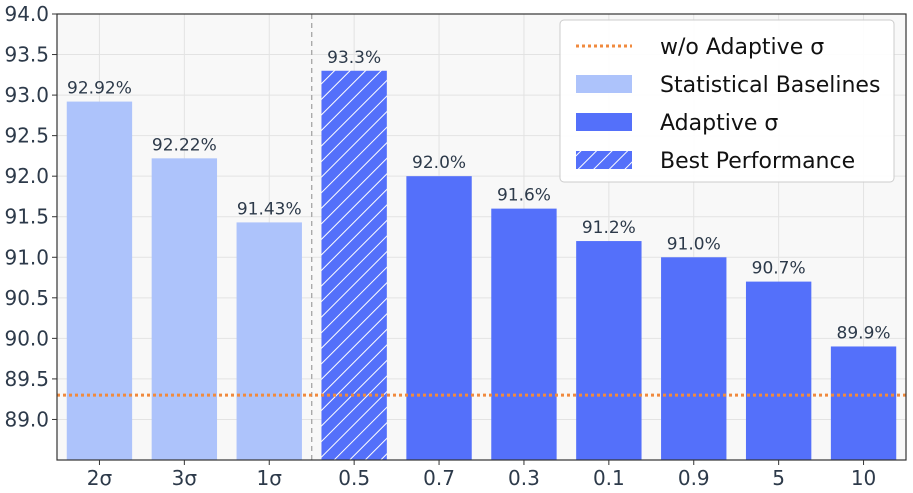 The height and width of the screenshot is (493, 913). What do you see at coordinates (863, 478) in the screenshot?
I see `x-tick-label-9: 10` at bounding box center [863, 478].